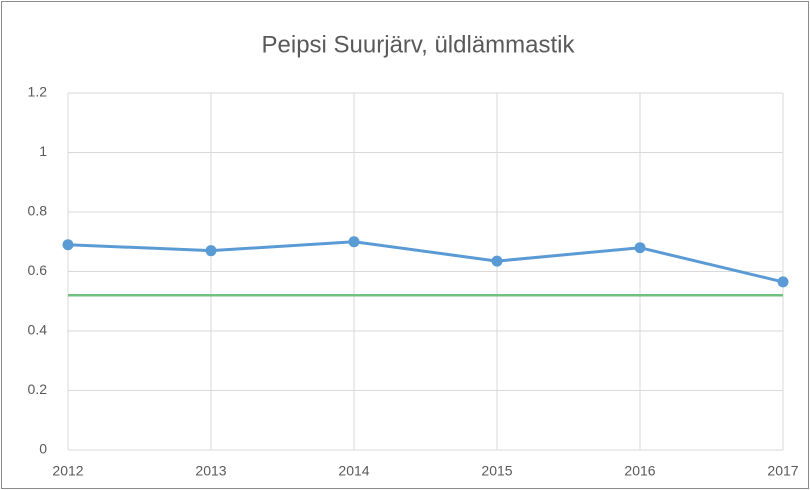  Describe the element at coordinates (782, 471) in the screenshot. I see `x-tick-label: 2017` at that location.